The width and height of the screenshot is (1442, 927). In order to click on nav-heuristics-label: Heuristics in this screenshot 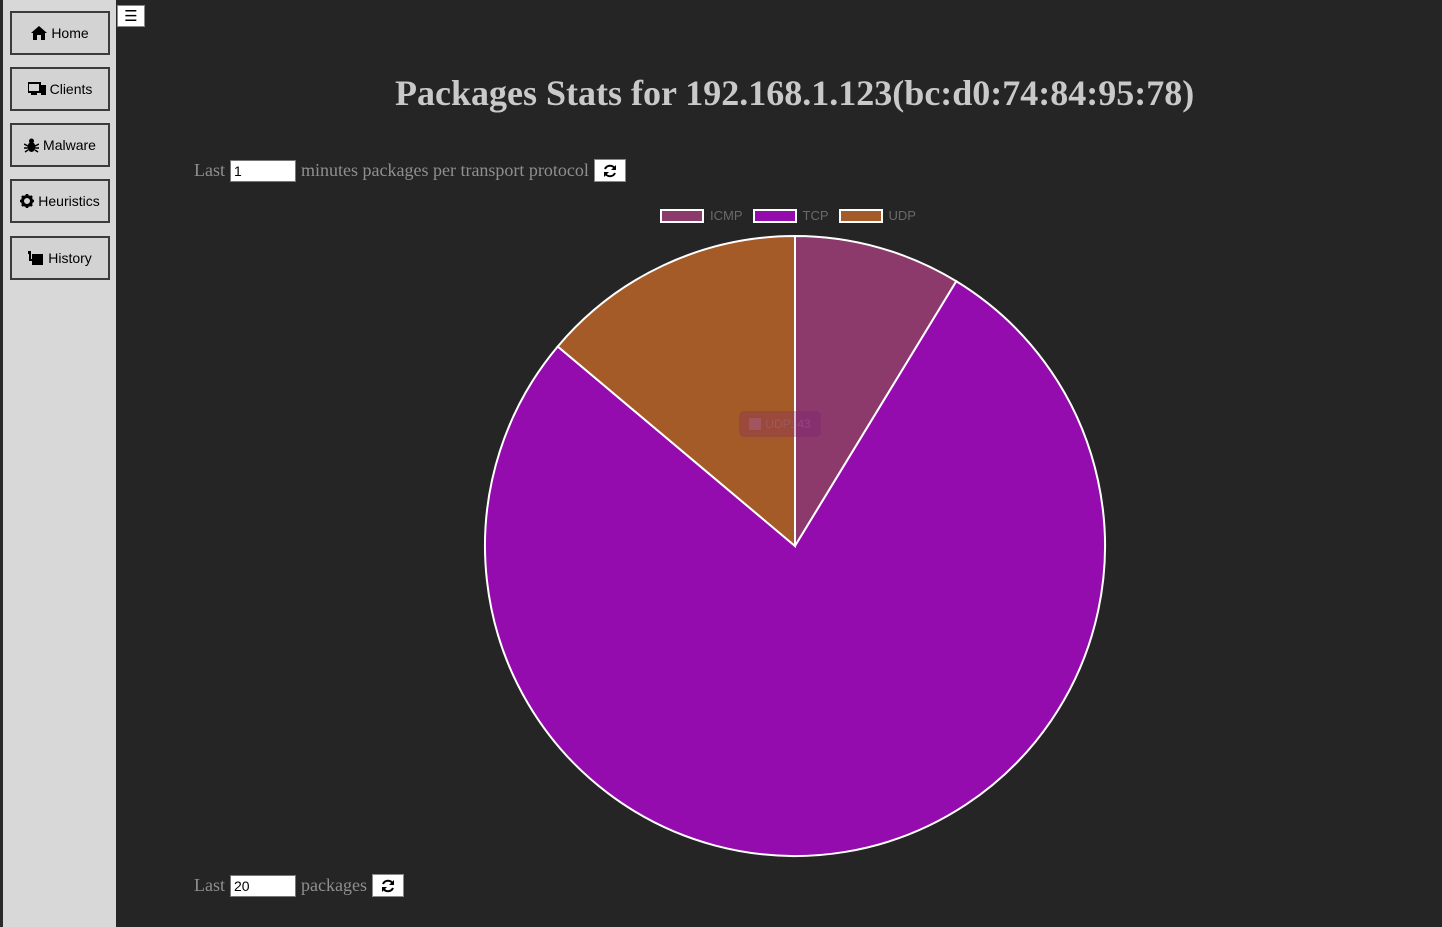, I will do `click(69, 201)`.